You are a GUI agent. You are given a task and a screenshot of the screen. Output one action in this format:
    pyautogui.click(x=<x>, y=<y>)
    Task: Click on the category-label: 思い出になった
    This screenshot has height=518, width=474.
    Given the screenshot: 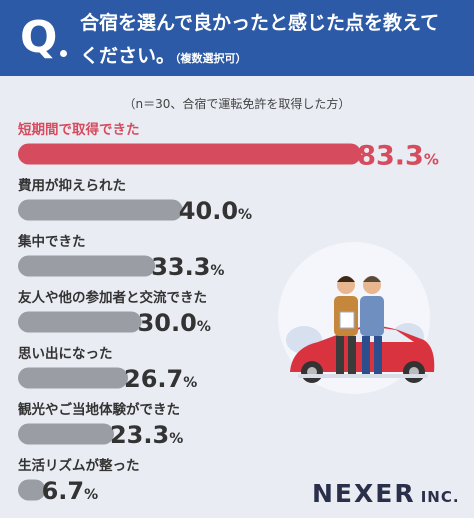 What is the action you would take?
    pyautogui.click(x=65, y=353)
    